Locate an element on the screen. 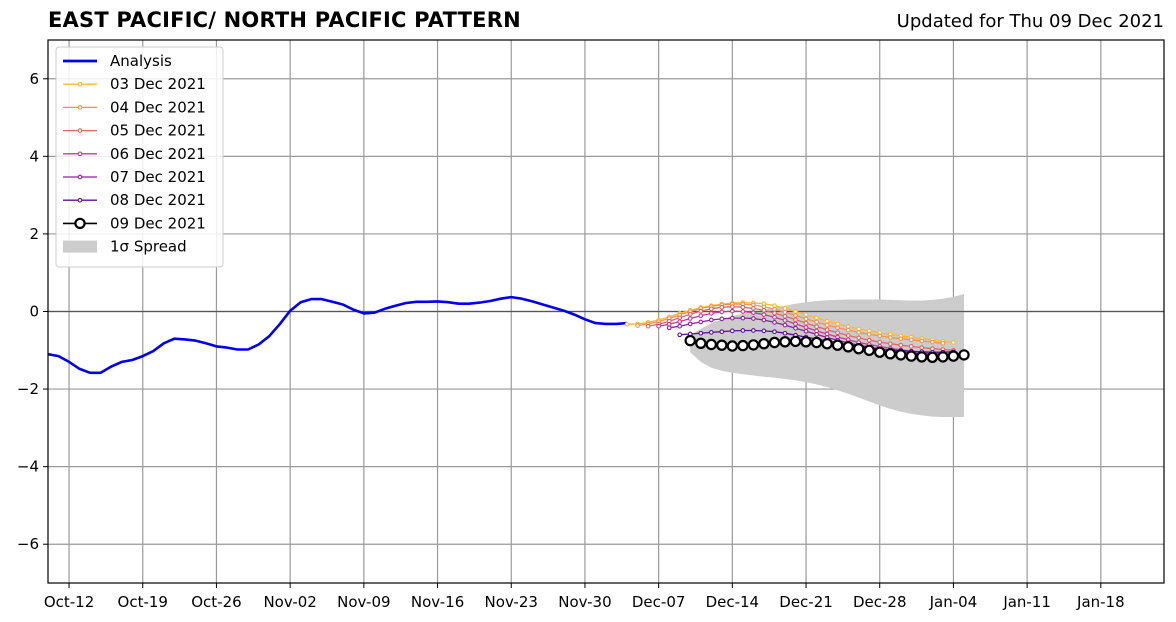 This screenshot has height=622, width=1176. y-tick-label: 4 is located at coordinates (34, 156).